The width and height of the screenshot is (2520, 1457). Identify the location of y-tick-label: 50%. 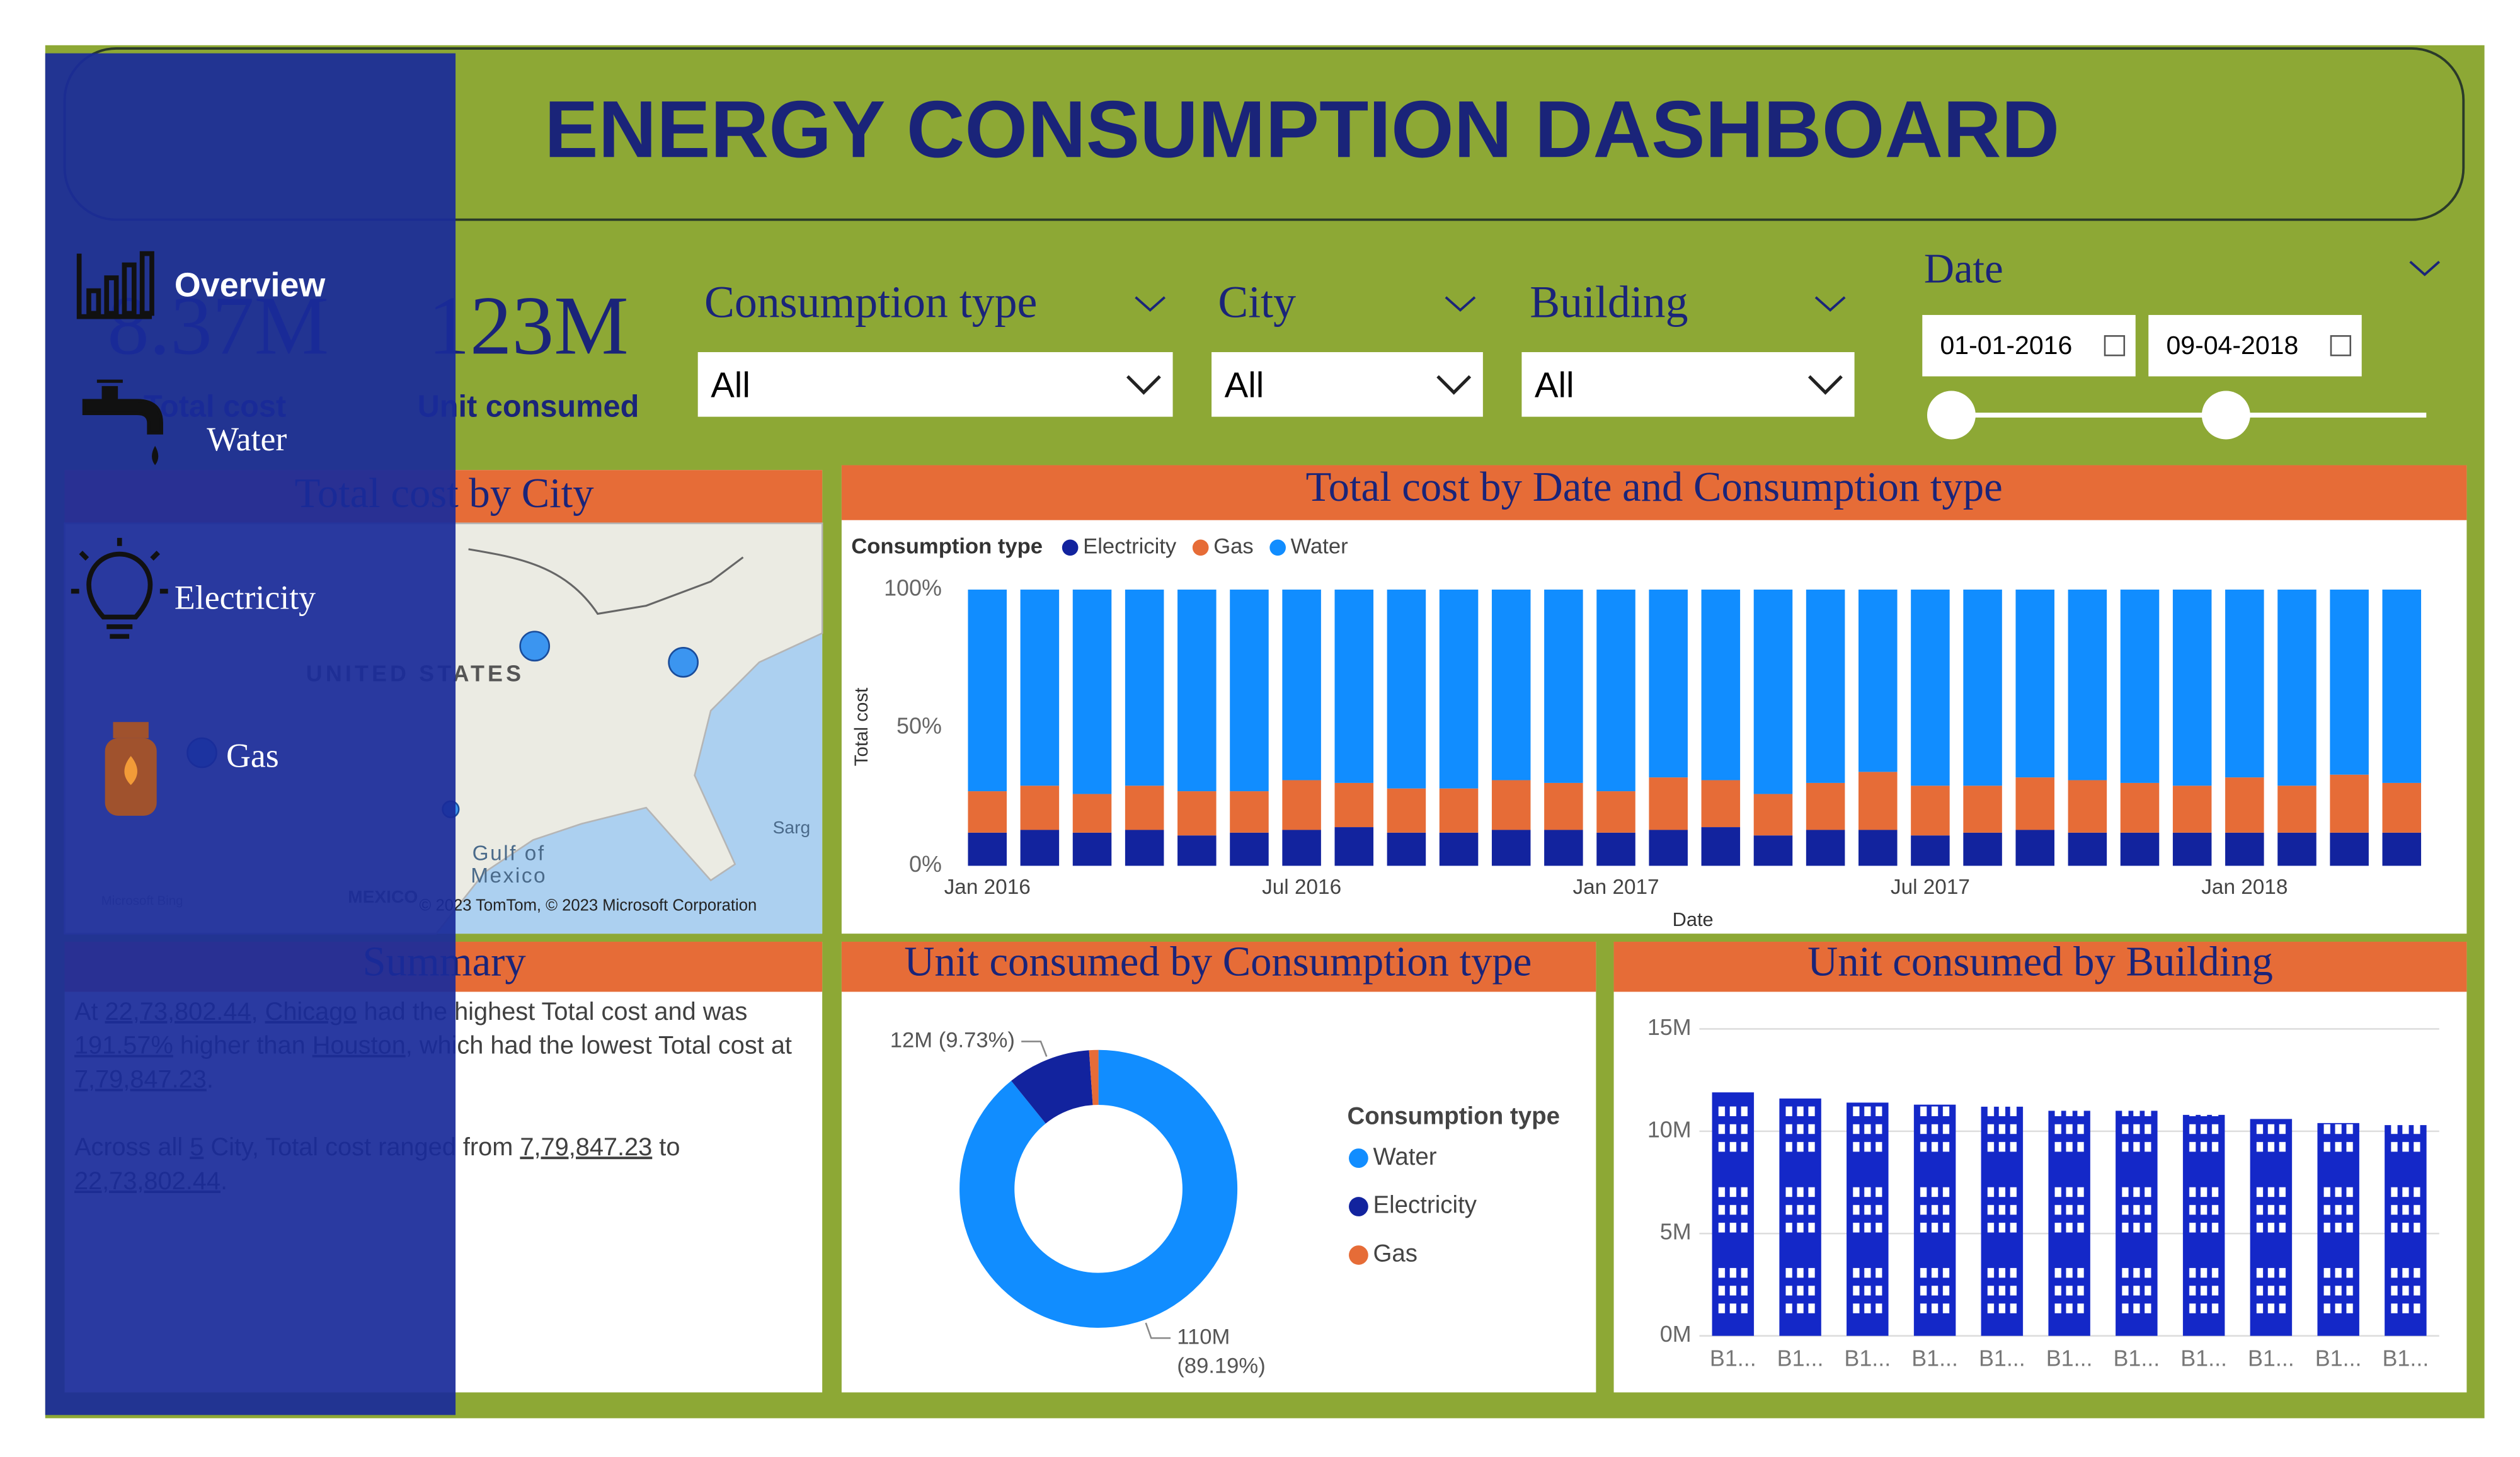
(919, 726).